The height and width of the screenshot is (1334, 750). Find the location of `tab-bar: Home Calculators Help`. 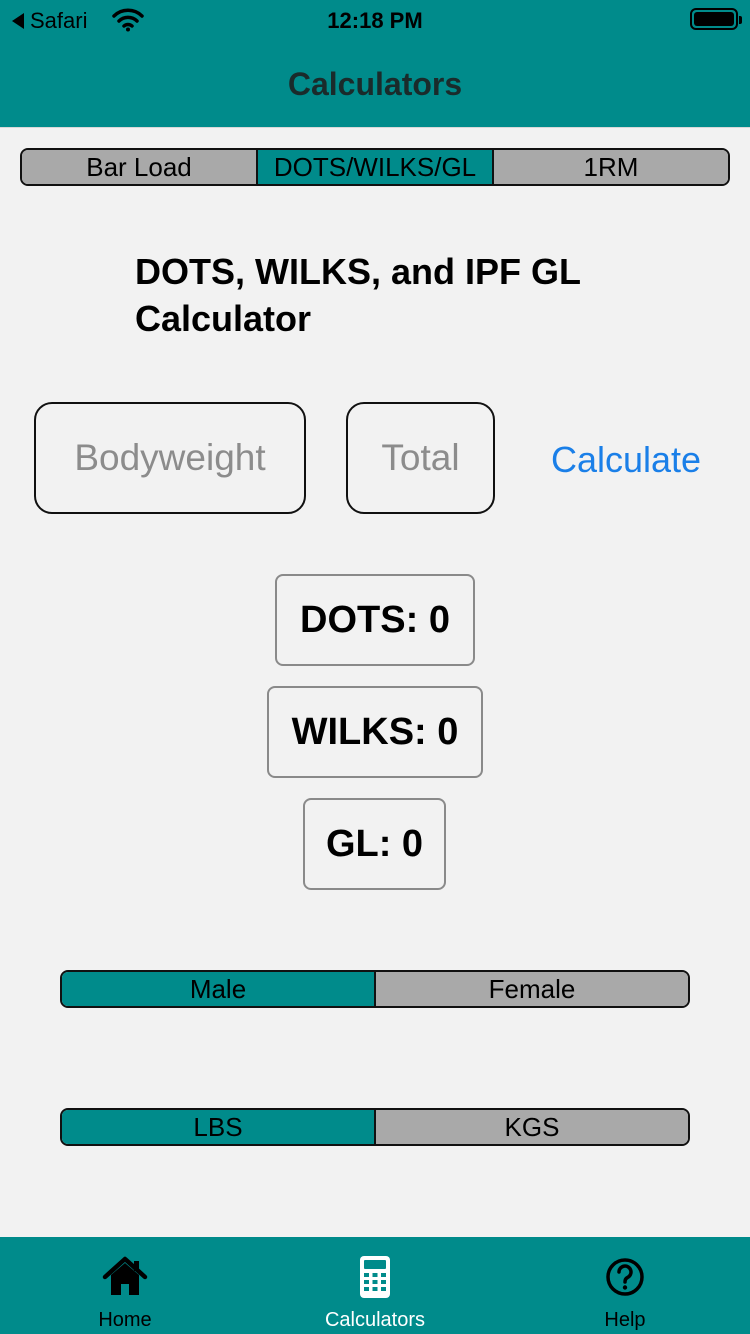

tab-bar: Home Calculators Help is located at coordinates (375, 1285).